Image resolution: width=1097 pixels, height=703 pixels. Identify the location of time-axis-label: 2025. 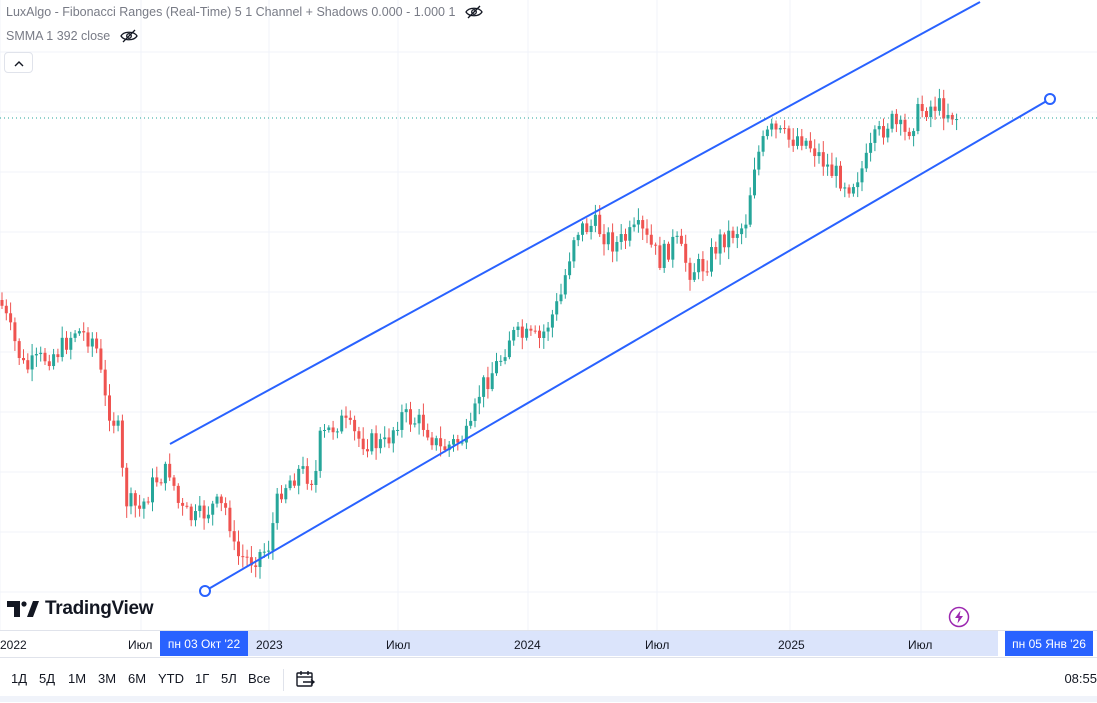
(791, 645).